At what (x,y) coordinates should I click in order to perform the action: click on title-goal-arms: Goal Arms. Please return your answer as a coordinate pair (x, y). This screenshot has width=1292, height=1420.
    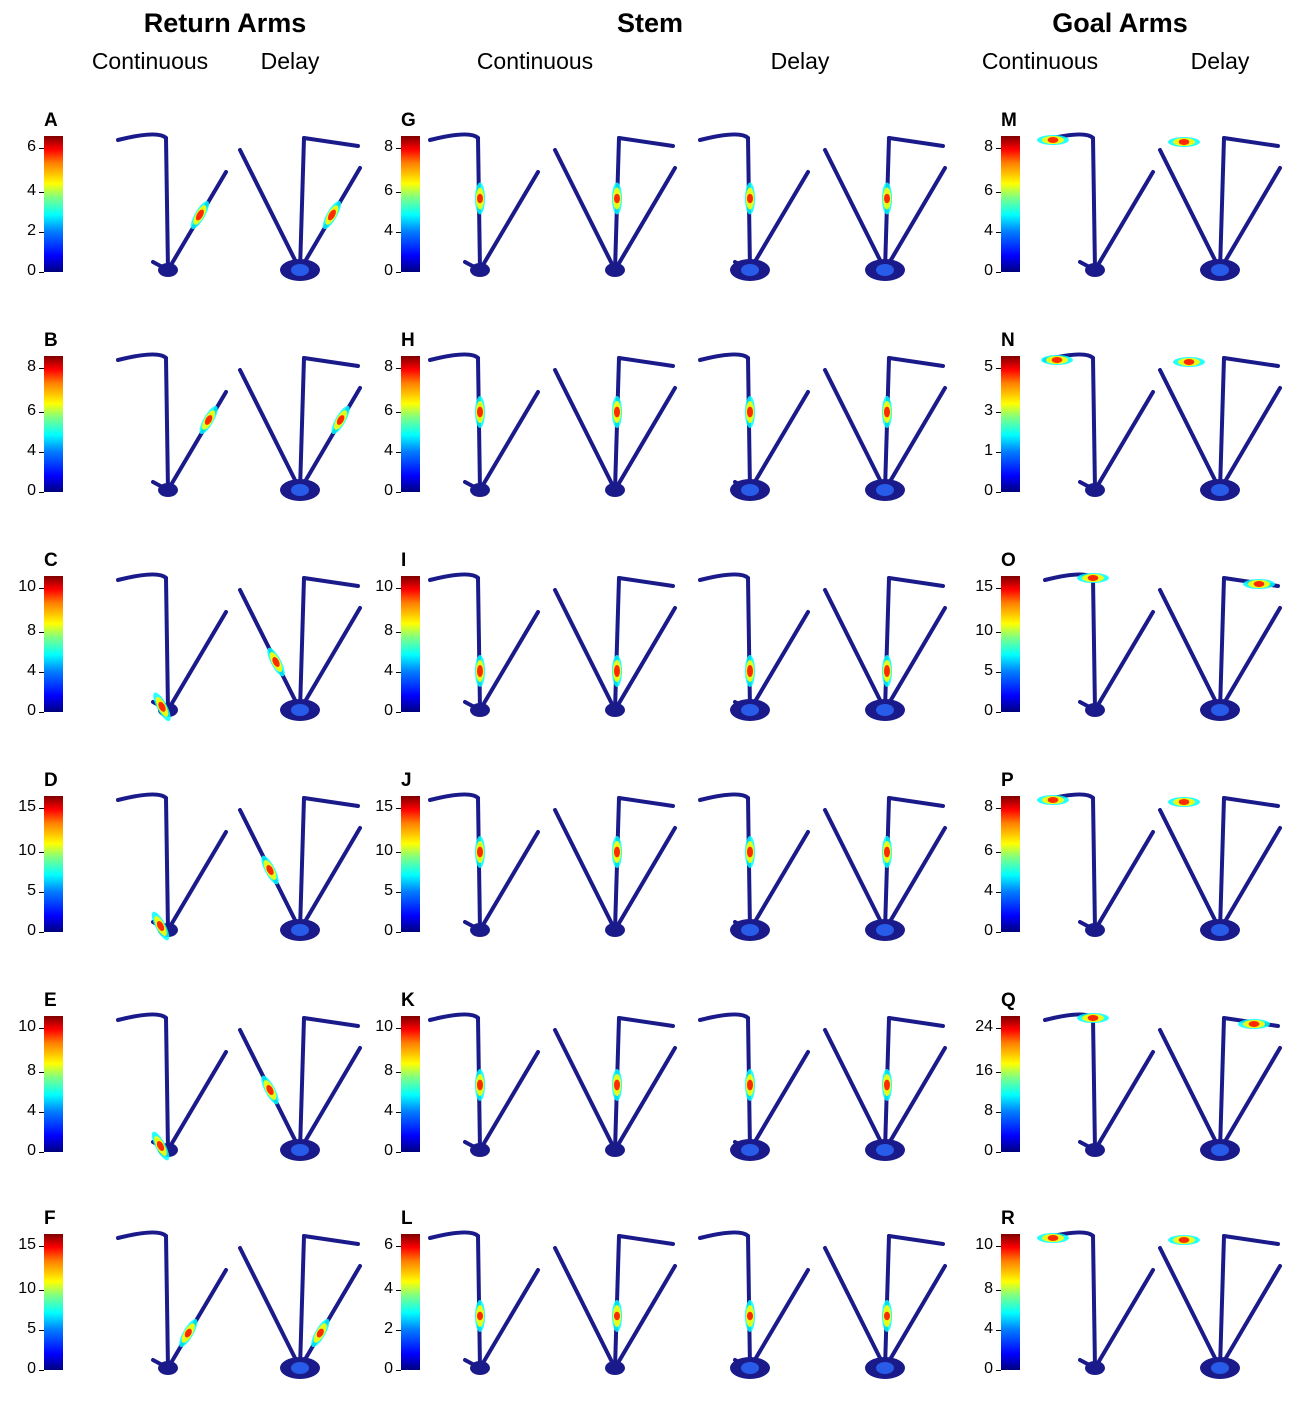
    Looking at the image, I should click on (1120, 23).